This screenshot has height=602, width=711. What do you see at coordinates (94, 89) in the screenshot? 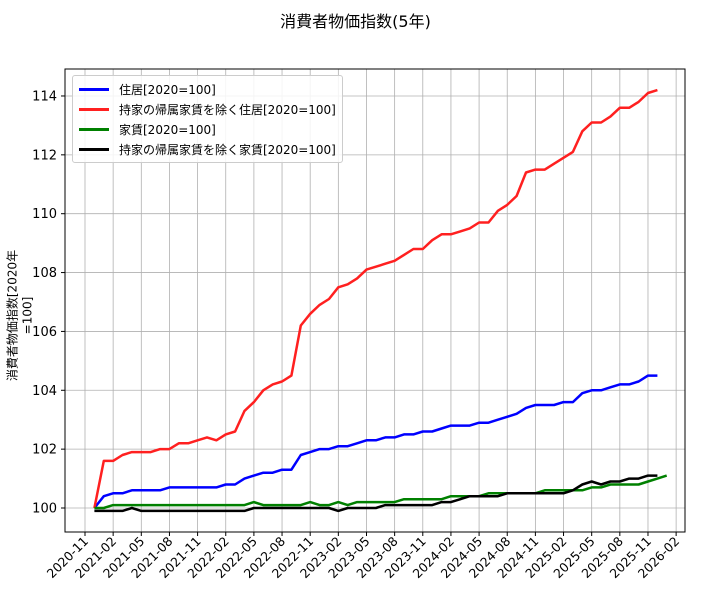
I see `legend-swatch-blue` at bounding box center [94, 89].